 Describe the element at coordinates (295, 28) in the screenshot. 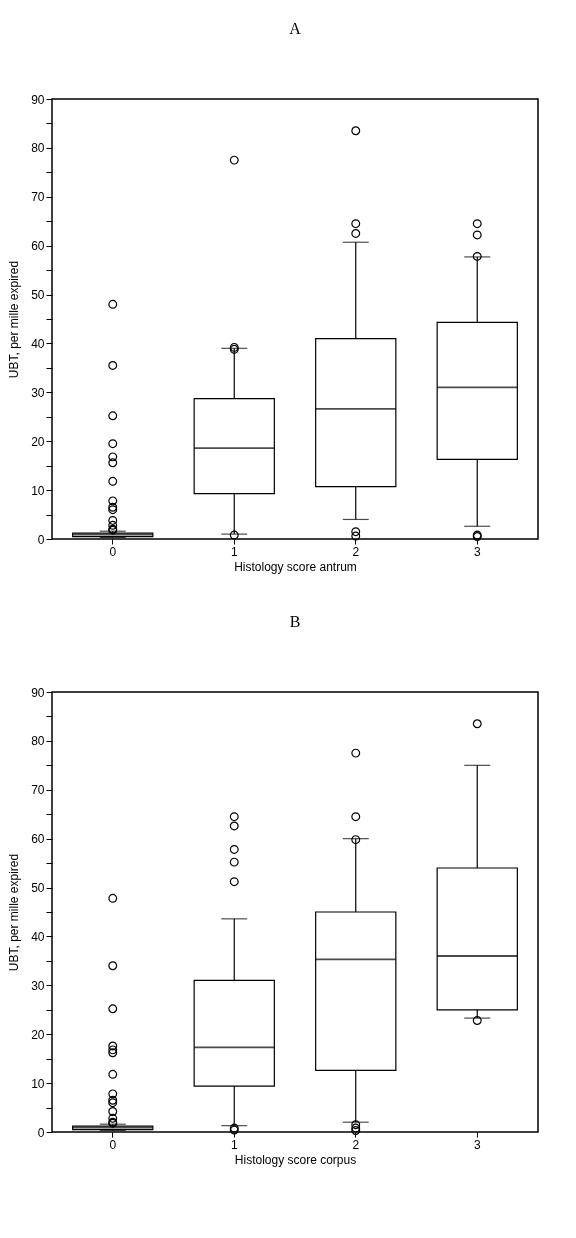

I see `chart-title: A` at that location.